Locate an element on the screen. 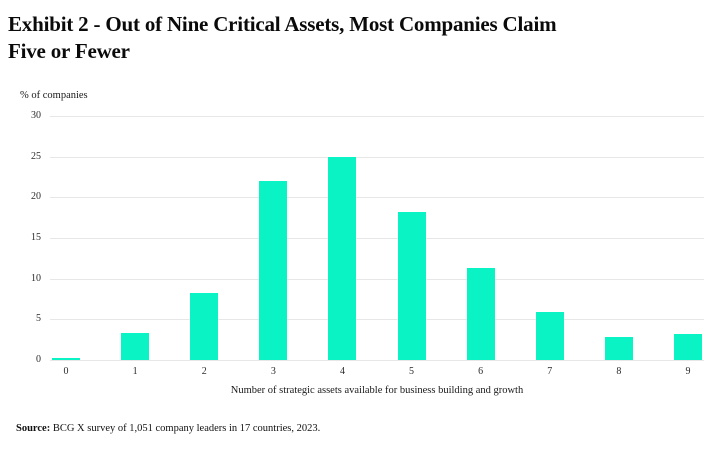  source-label: Source: is located at coordinates (33, 428).